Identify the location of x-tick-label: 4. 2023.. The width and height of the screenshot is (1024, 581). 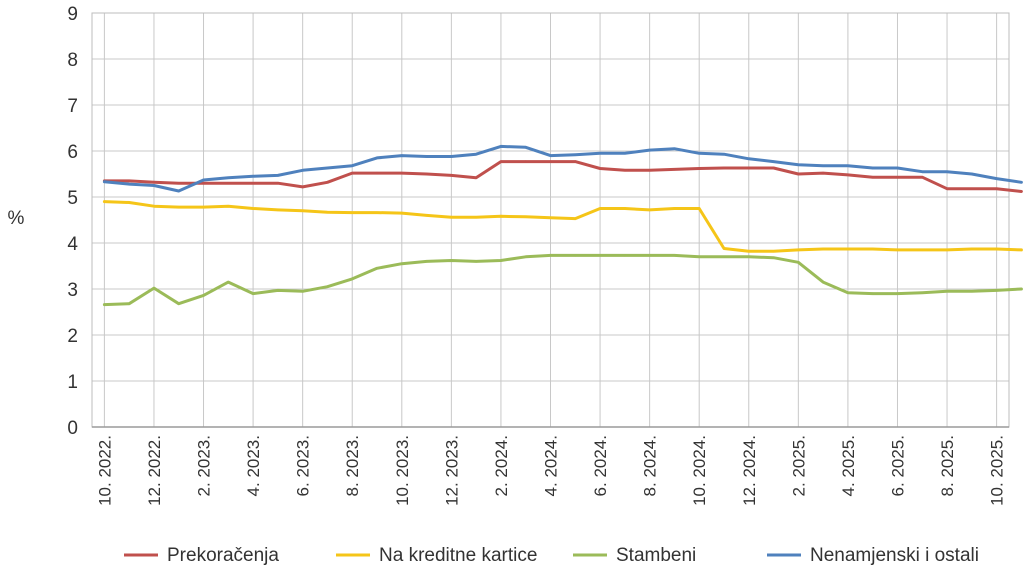
(253, 465).